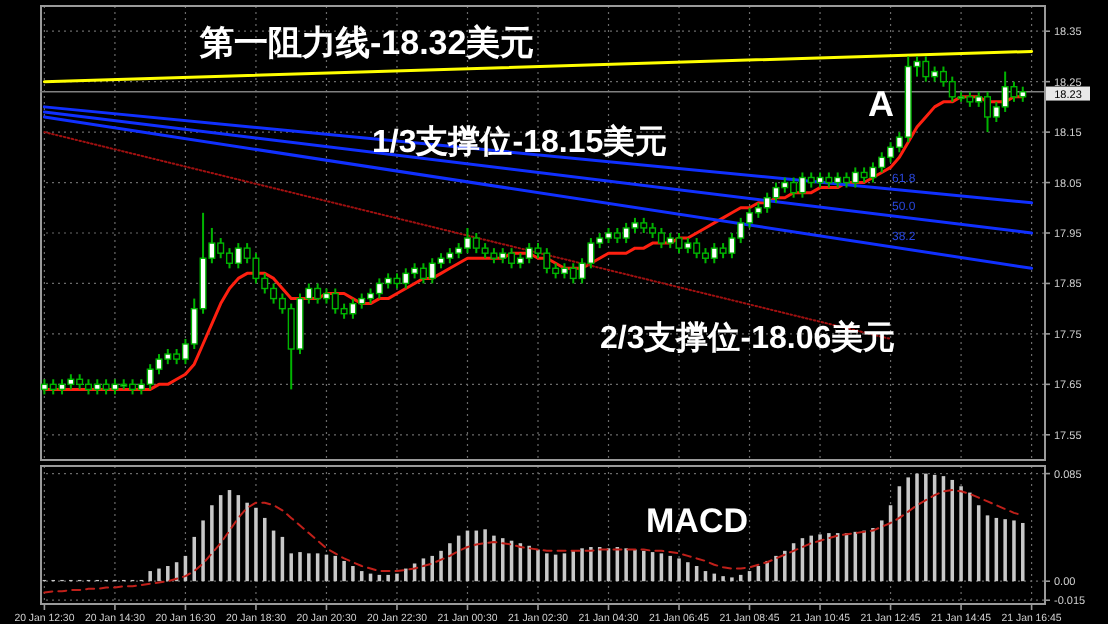 The image size is (1108, 624). I want to click on annotation: A, so click(881, 104).